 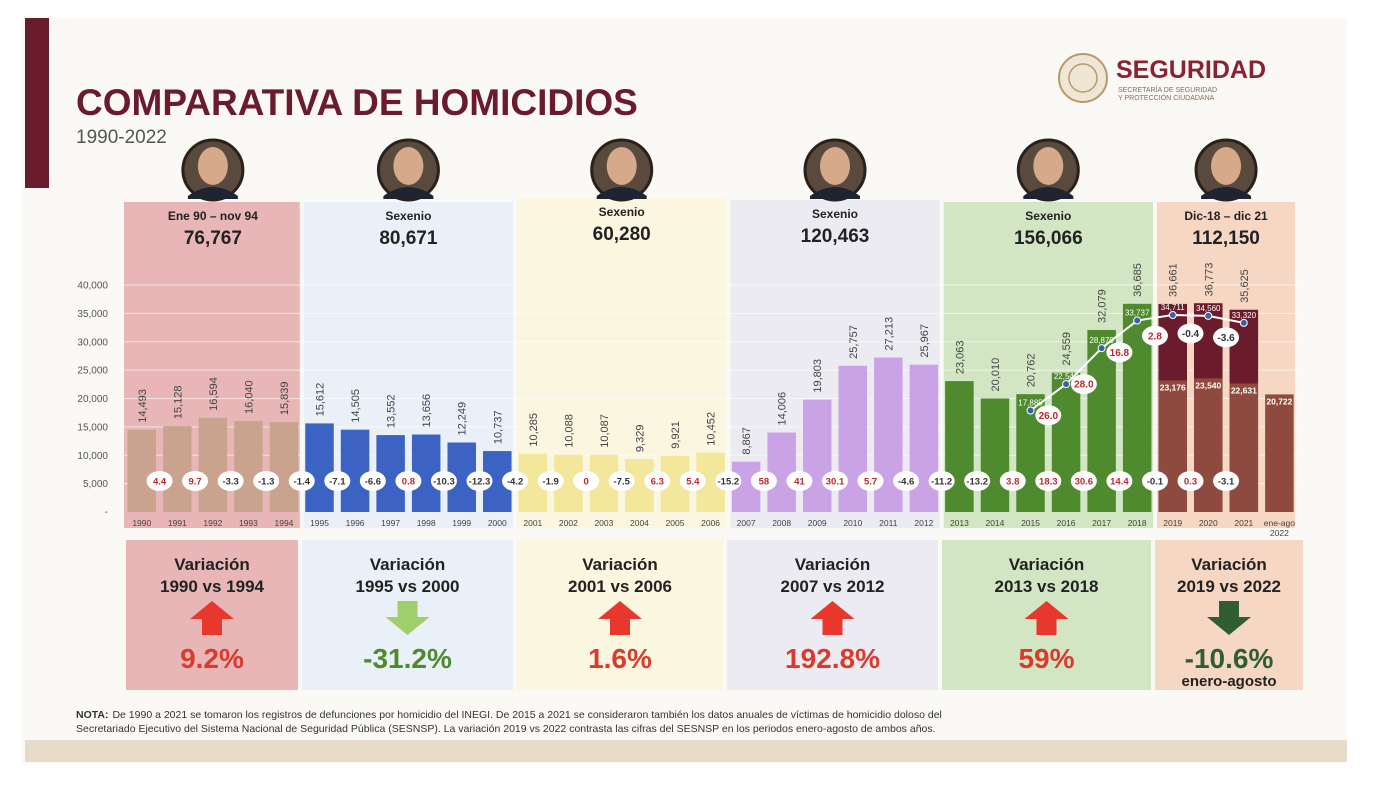 What do you see at coordinates (1244, 315) in the screenshot?
I see `sesnsp-value-label: 33,320` at bounding box center [1244, 315].